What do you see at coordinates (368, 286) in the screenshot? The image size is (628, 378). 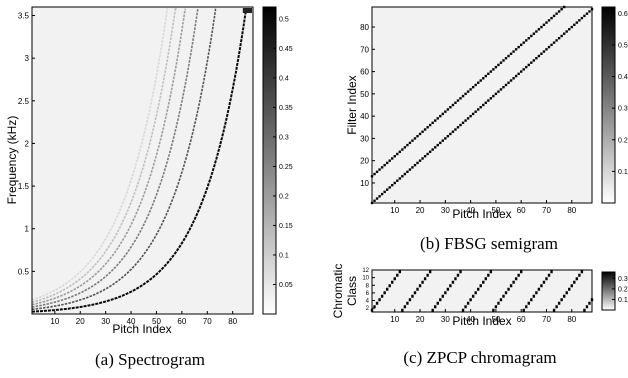 I see `chromagram-y-tick-label: 8` at bounding box center [368, 286].